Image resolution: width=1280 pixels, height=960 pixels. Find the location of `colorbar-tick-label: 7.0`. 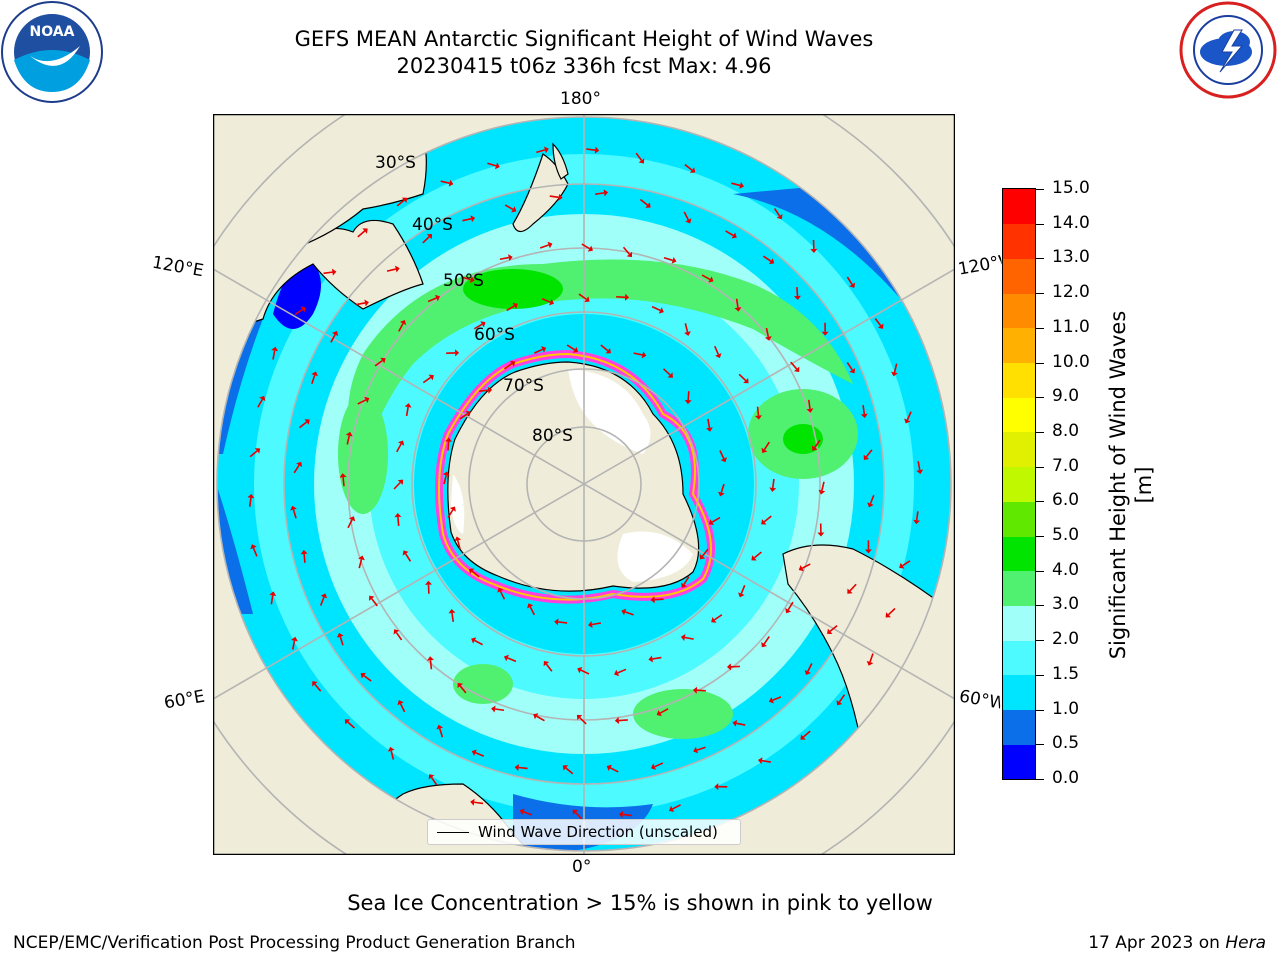

colorbar-tick-label: 7.0 is located at coordinates (1066, 465).